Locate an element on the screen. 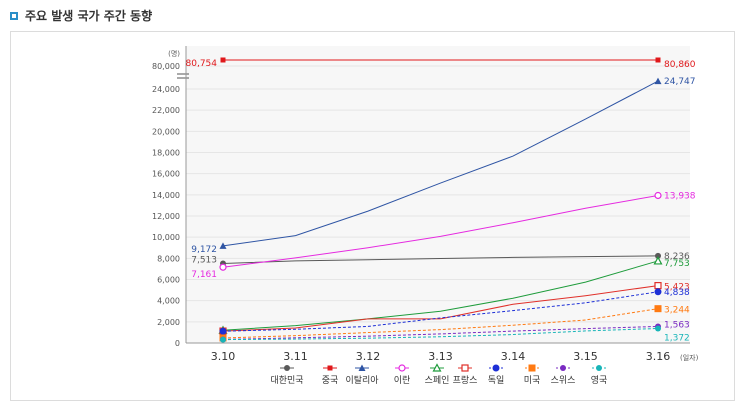 The image size is (743, 412). x-tick-label: 3.10 is located at coordinates (223, 356).